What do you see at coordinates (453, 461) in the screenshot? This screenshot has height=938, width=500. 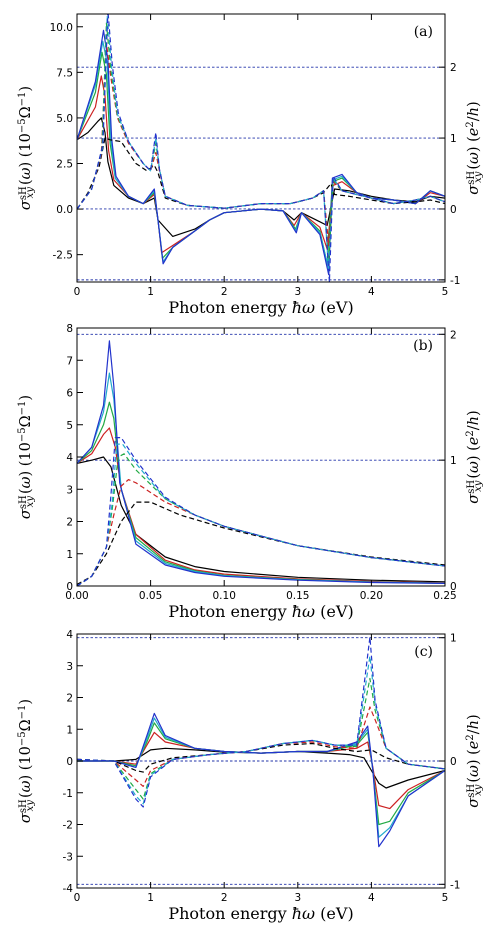 I see `right-tick-label-1-1: 1` at bounding box center [453, 461].